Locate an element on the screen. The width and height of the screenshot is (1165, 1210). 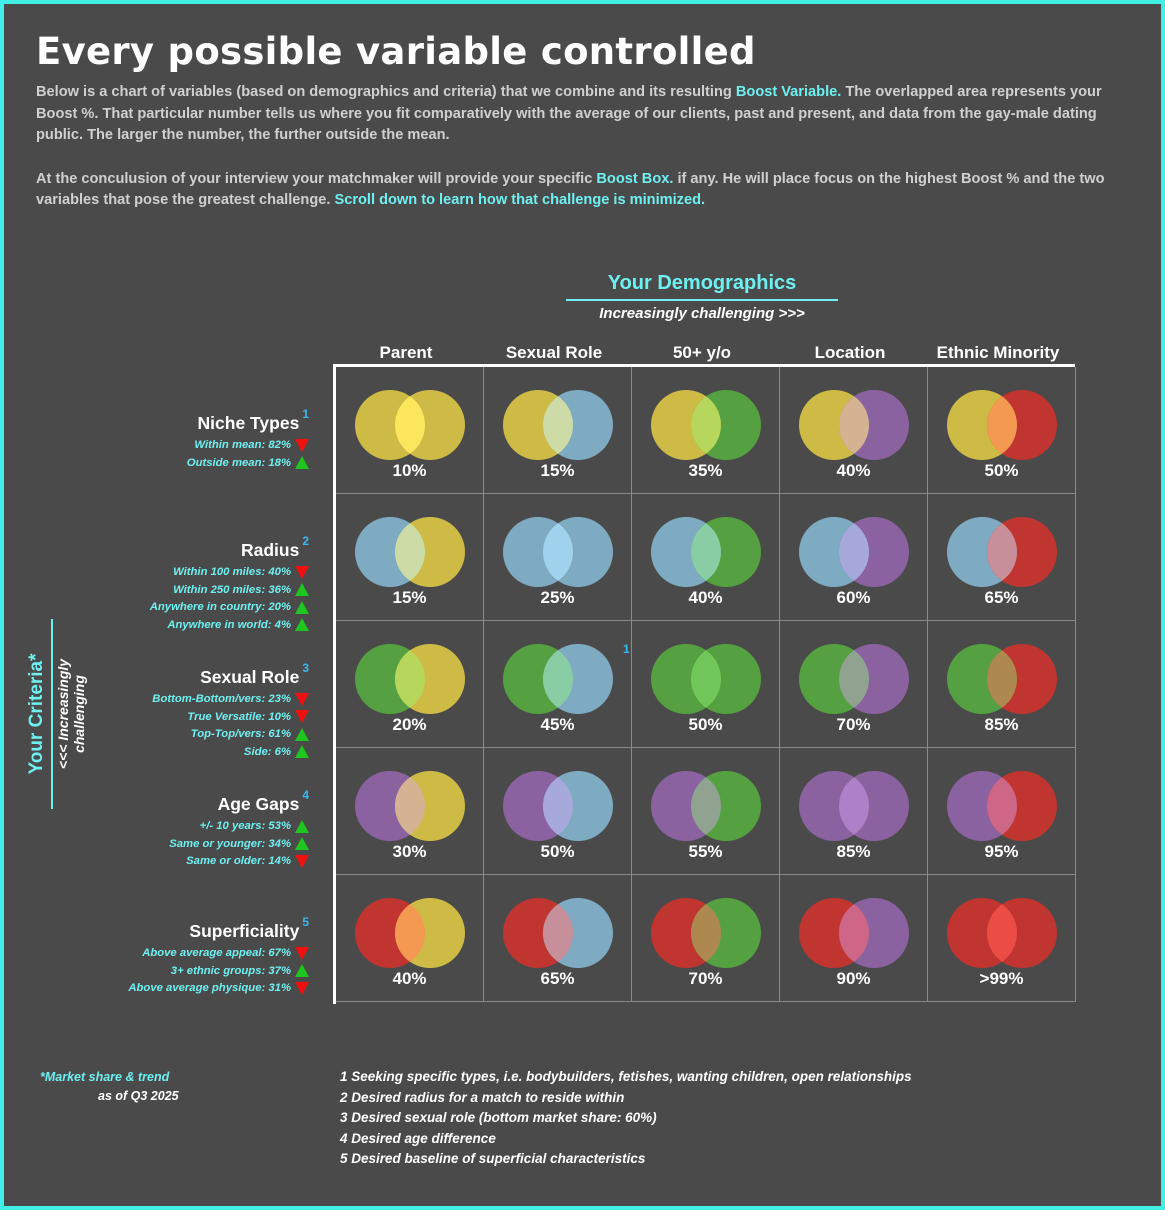
stat-line: Bottom-Bottom/vers: 23% is located at coordinates (230, 700).